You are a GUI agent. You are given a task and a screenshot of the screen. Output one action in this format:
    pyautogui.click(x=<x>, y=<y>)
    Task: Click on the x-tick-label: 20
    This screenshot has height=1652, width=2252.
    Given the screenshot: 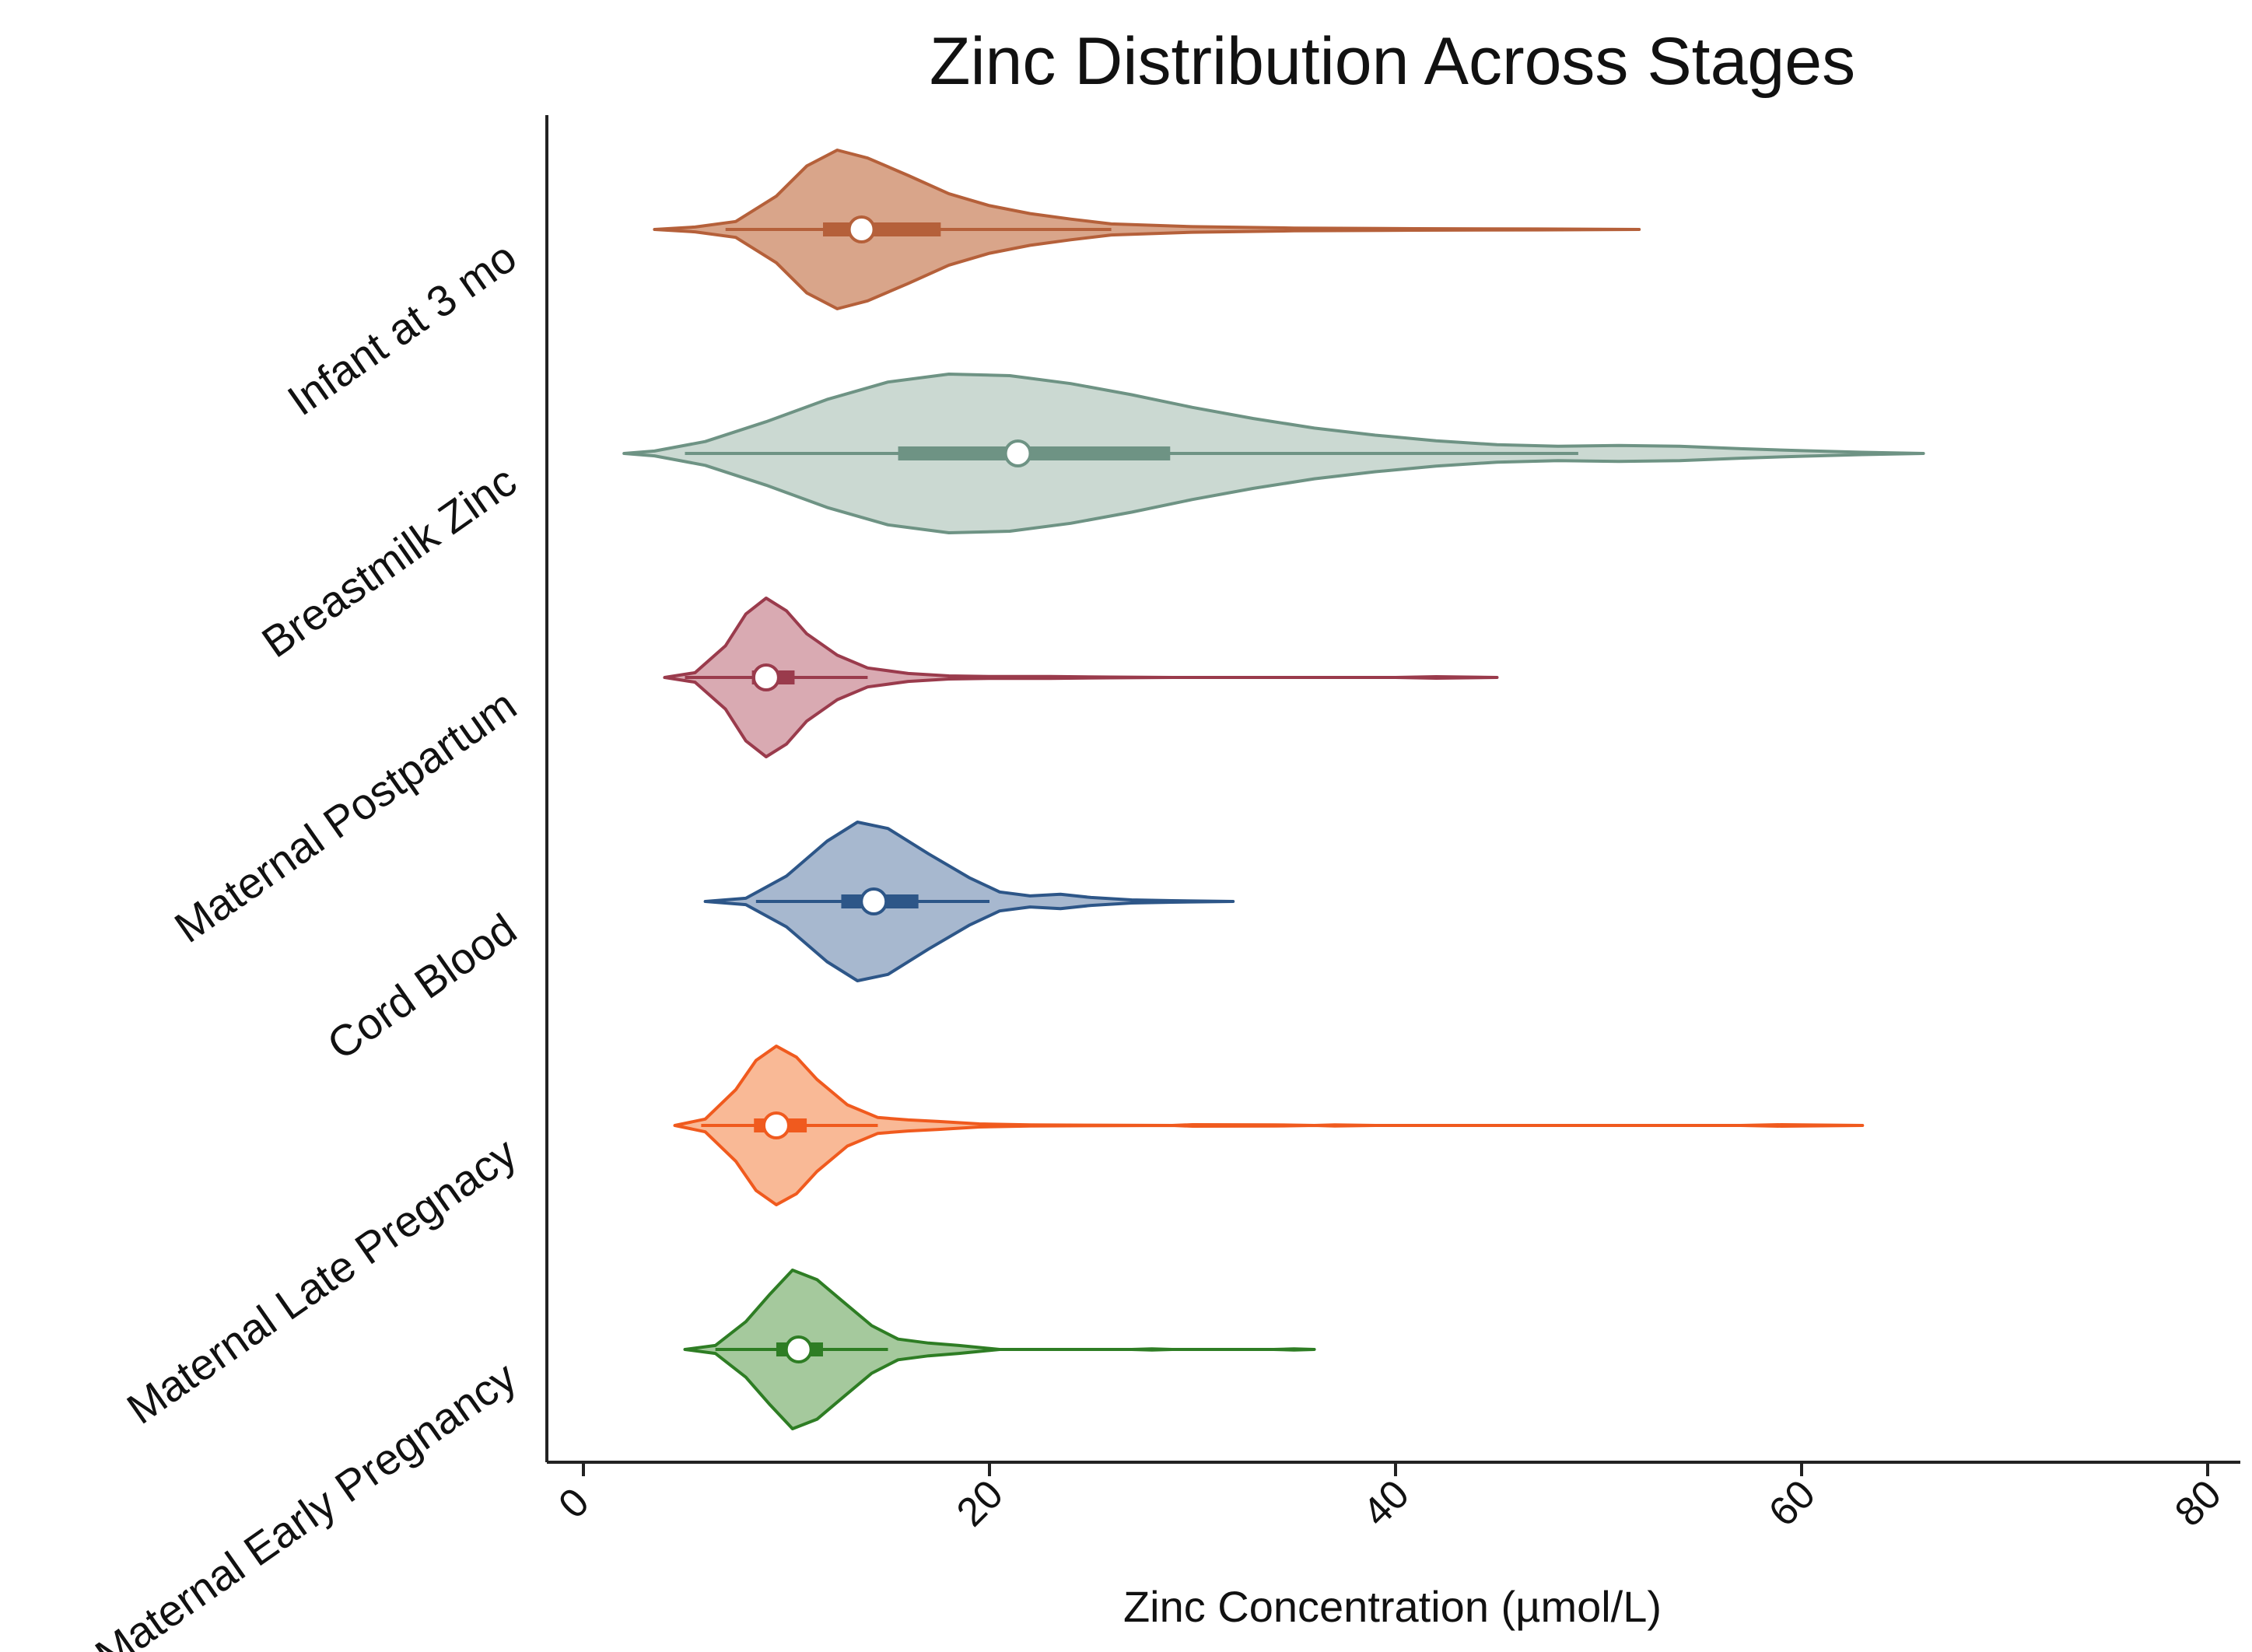 What is the action you would take?
    pyautogui.click(x=980, y=1503)
    